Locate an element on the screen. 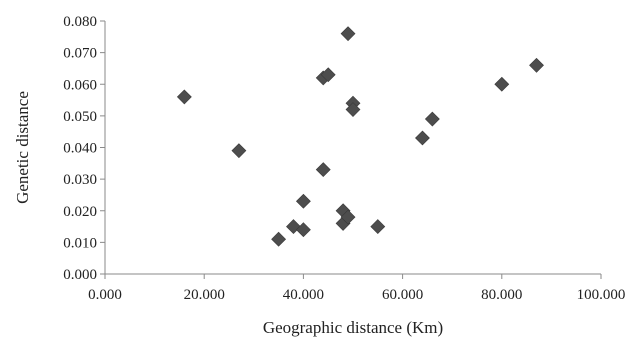  y-tick-label: 0.000 is located at coordinates (80, 275).